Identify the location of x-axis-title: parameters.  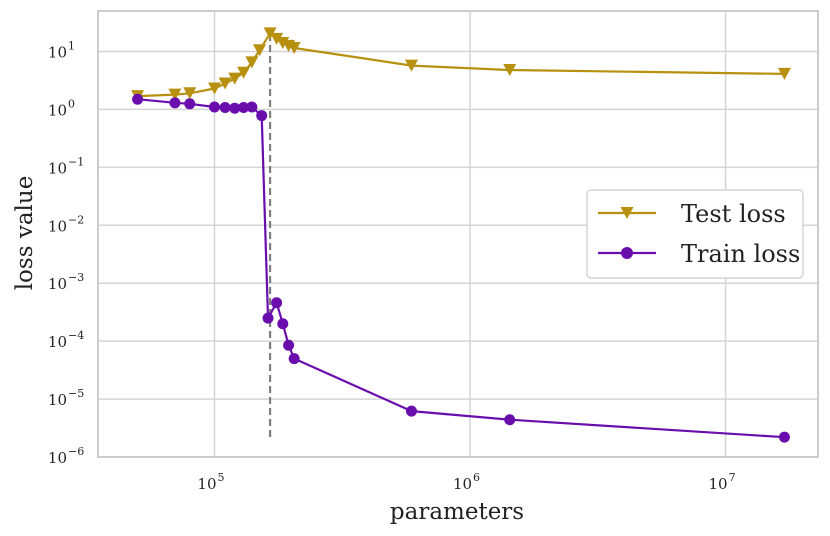
(457, 512).